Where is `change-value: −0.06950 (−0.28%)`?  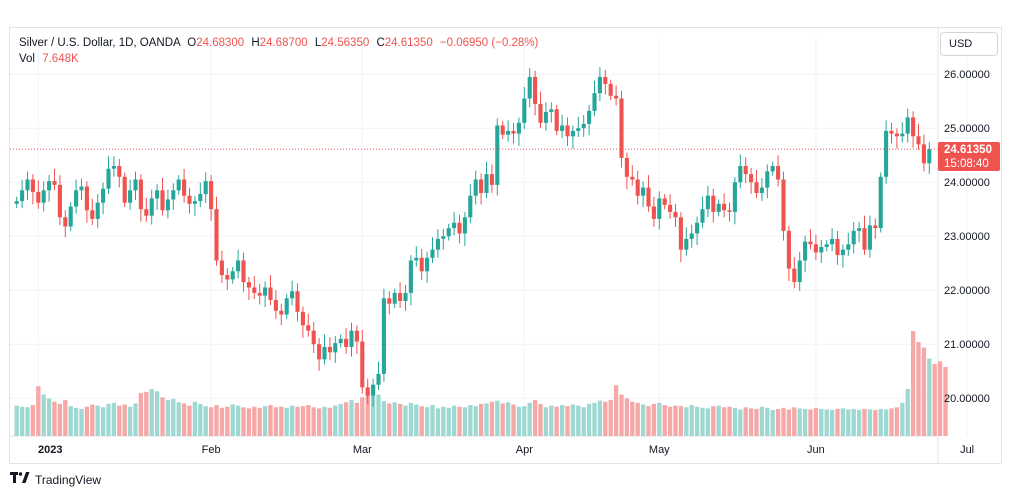
change-value: −0.06950 (−0.28%) is located at coordinates (489, 43).